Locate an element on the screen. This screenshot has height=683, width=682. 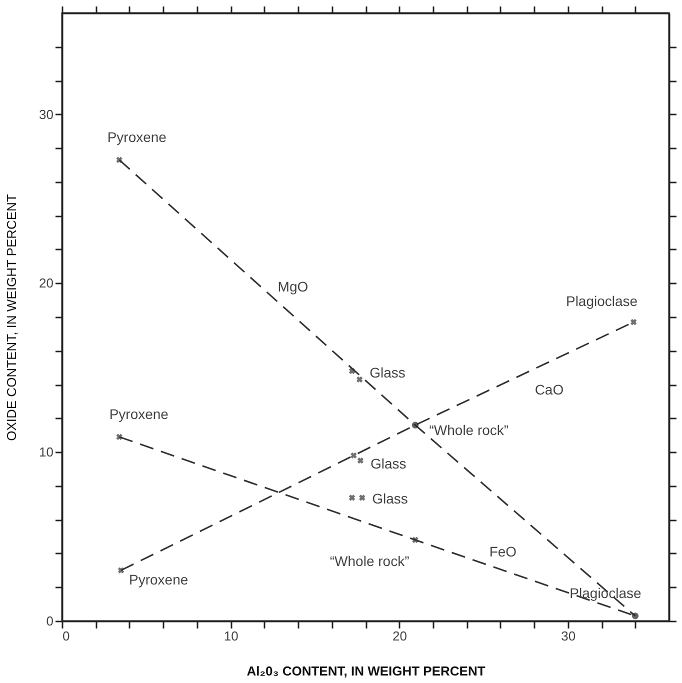
series-label: CaO is located at coordinates (549, 390).